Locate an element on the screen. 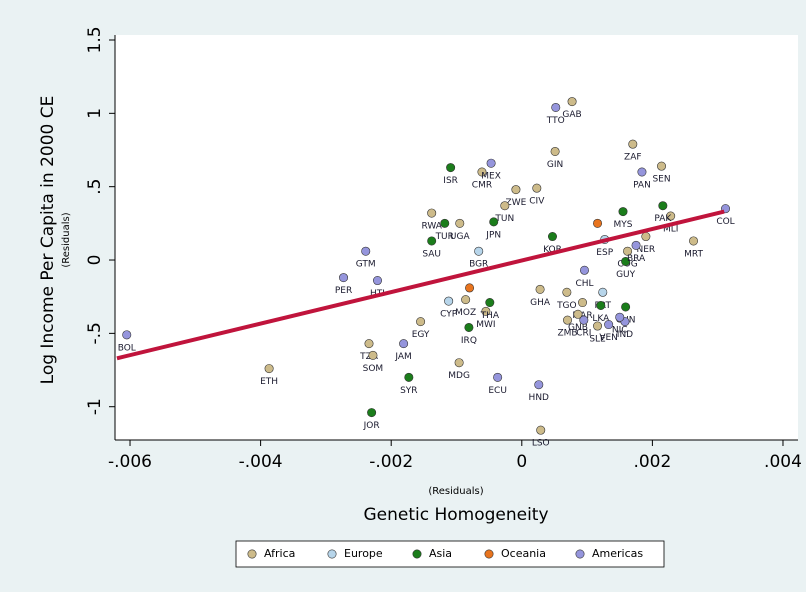 The height and width of the screenshot is (592, 806). x-axis-subtitle: (Residuals) is located at coordinates (455, 491).